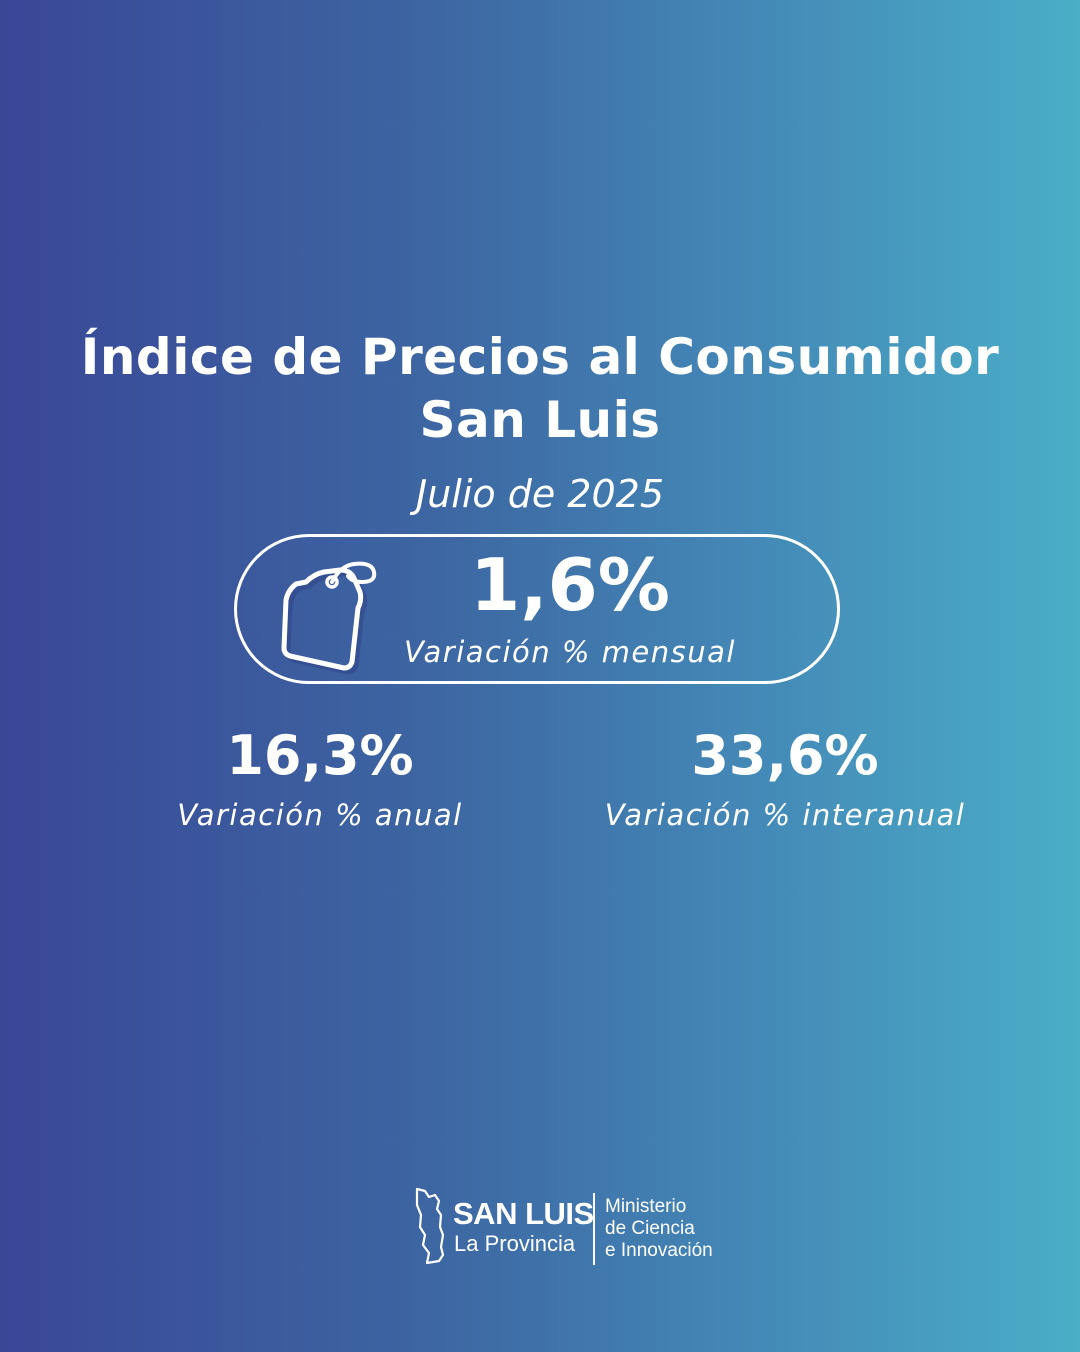 The width and height of the screenshot is (1080, 1352). What do you see at coordinates (646, 1206) in the screenshot?
I see `ministry-line-1: Ministerio` at bounding box center [646, 1206].